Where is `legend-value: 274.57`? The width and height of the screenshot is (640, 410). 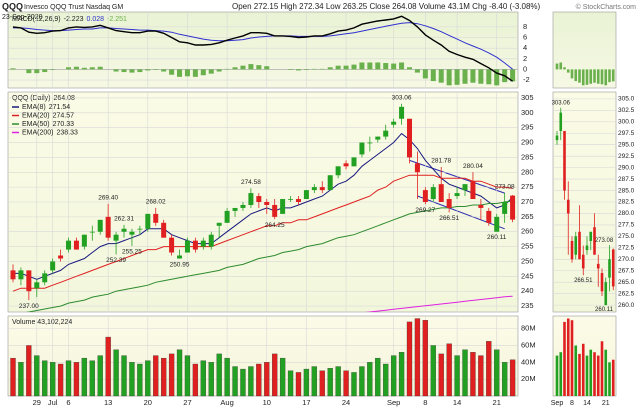
legend-value: 274.57 is located at coordinates (64, 115).